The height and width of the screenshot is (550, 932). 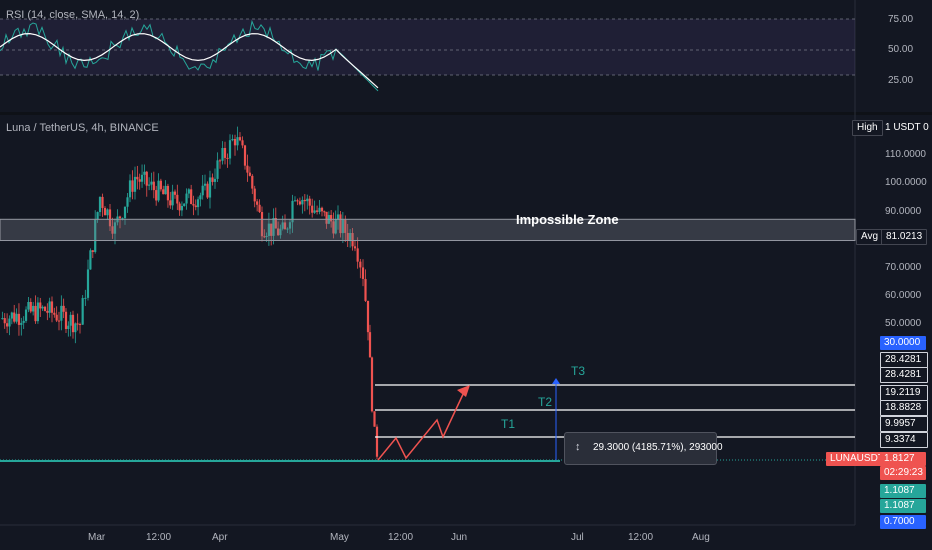 I want to click on measure-icon: ↕, so click(x=578, y=447).